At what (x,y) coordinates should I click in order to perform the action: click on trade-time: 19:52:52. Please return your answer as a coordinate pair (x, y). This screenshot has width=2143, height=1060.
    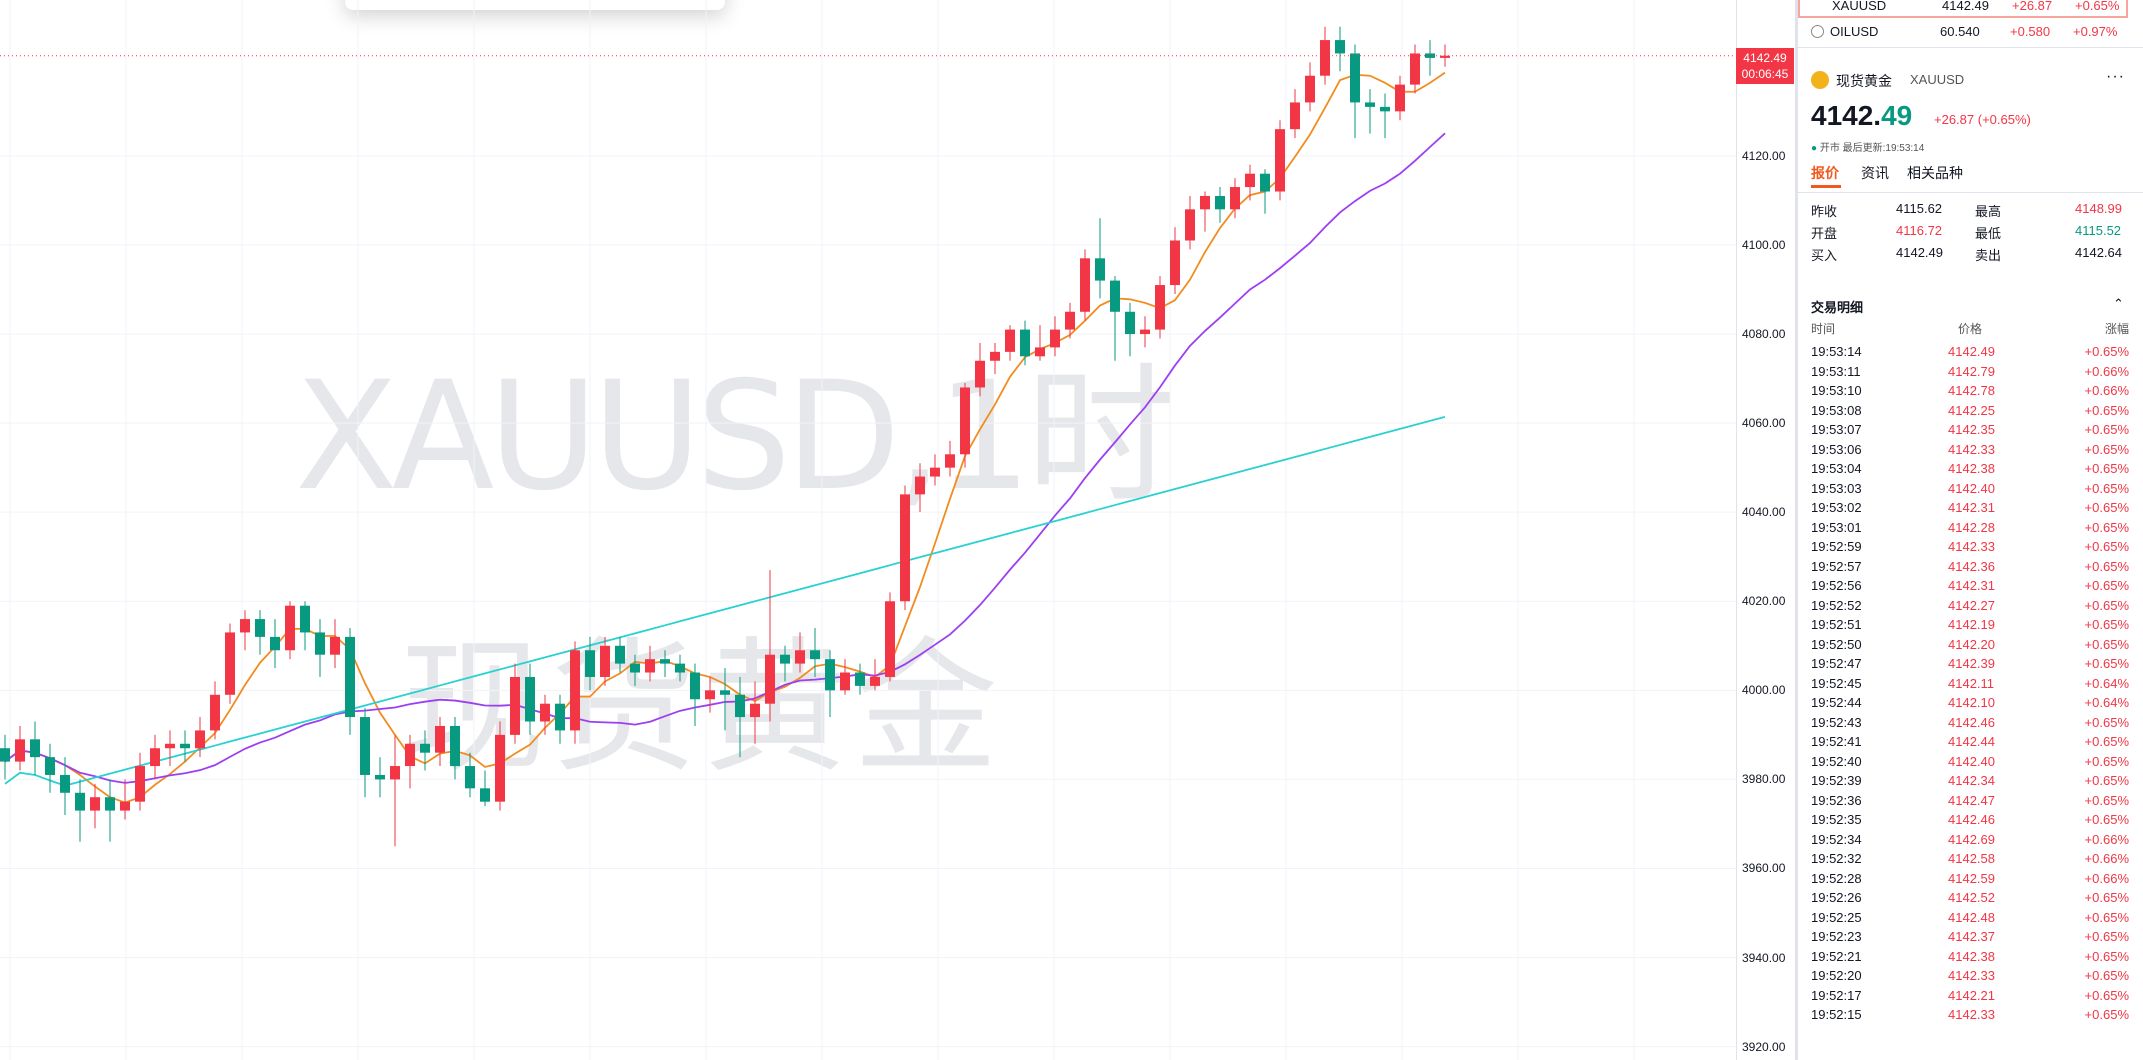
    Looking at the image, I should click on (1836, 605).